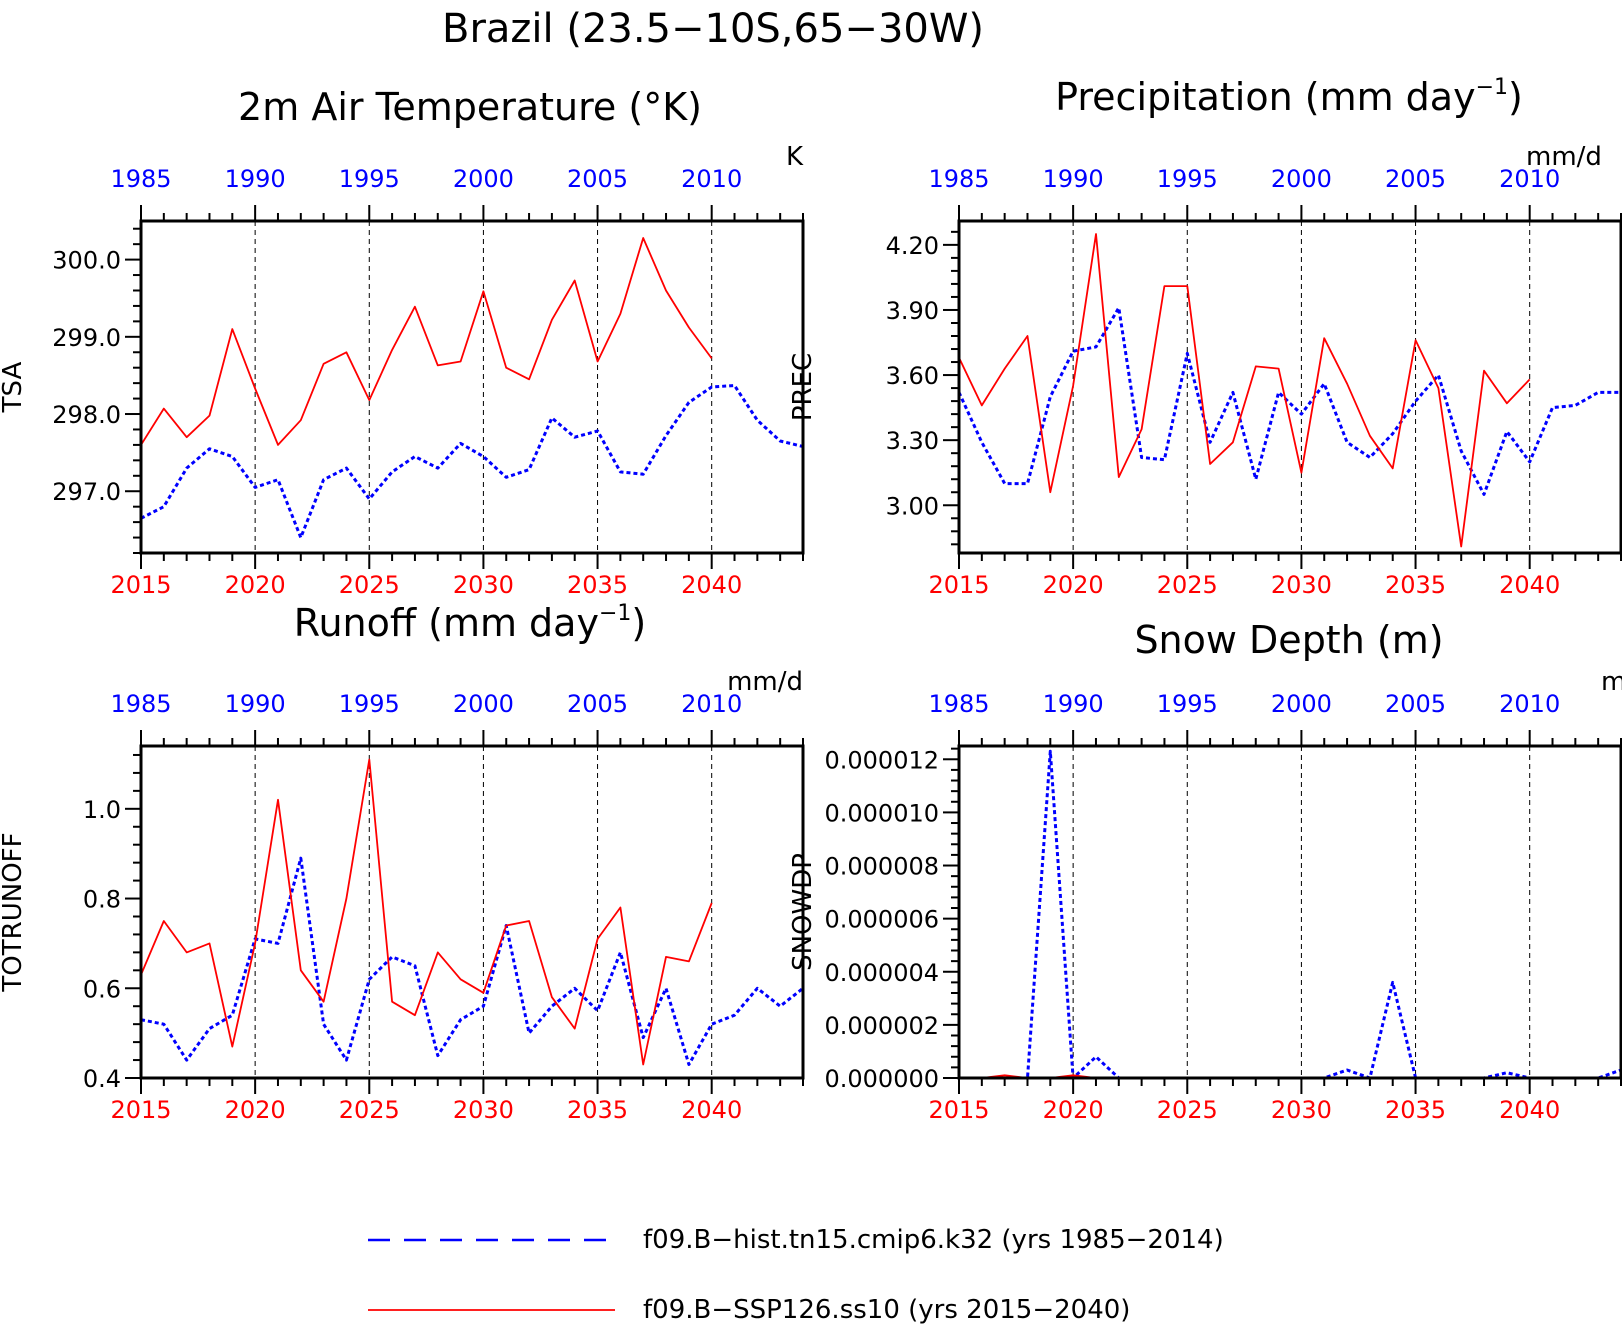 The height and width of the screenshot is (1336, 1622). Describe the element at coordinates (912, 506) in the screenshot. I see `y-tick-label: 3.00` at that location.